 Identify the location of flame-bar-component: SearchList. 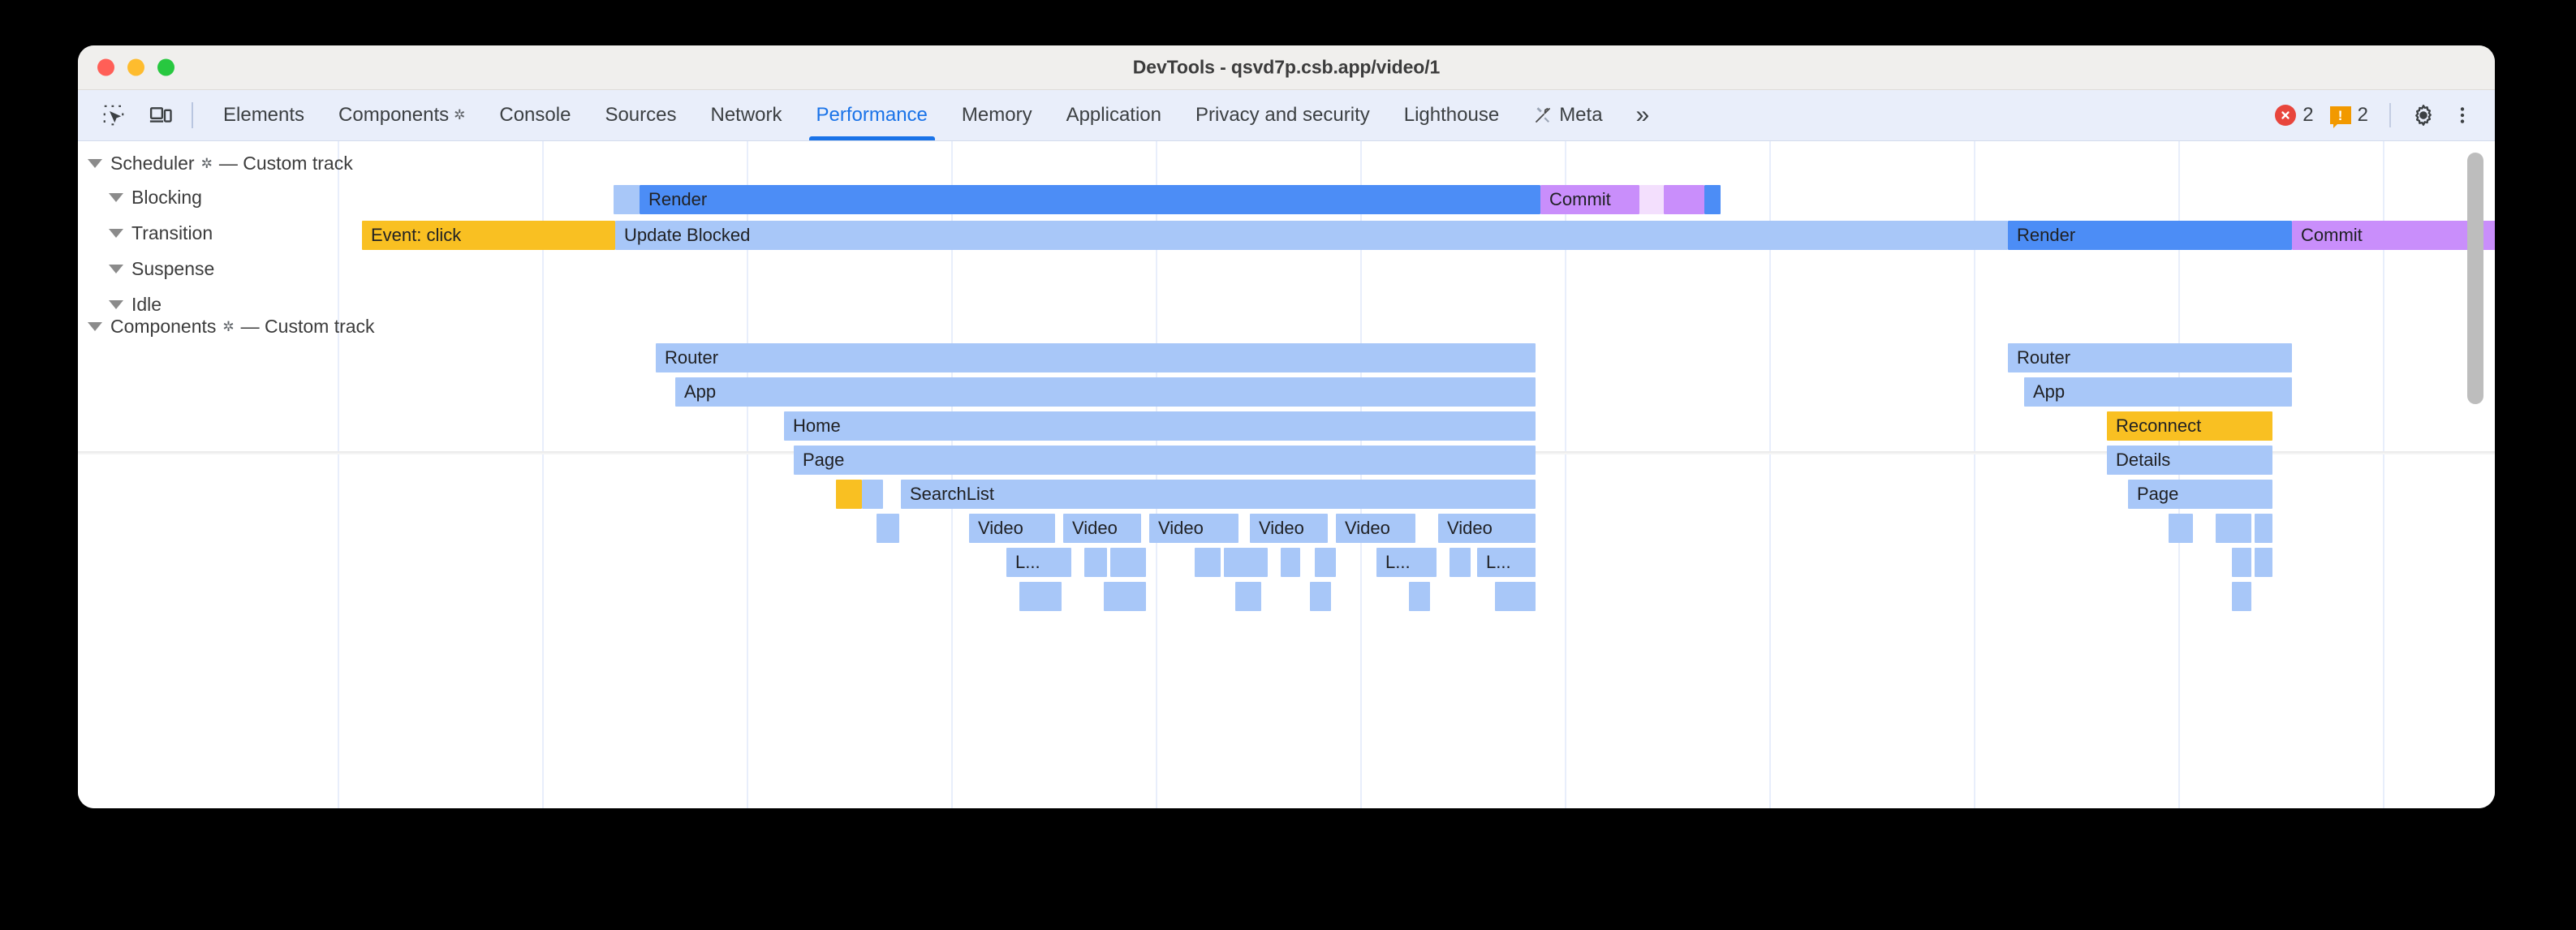
(1219, 494).